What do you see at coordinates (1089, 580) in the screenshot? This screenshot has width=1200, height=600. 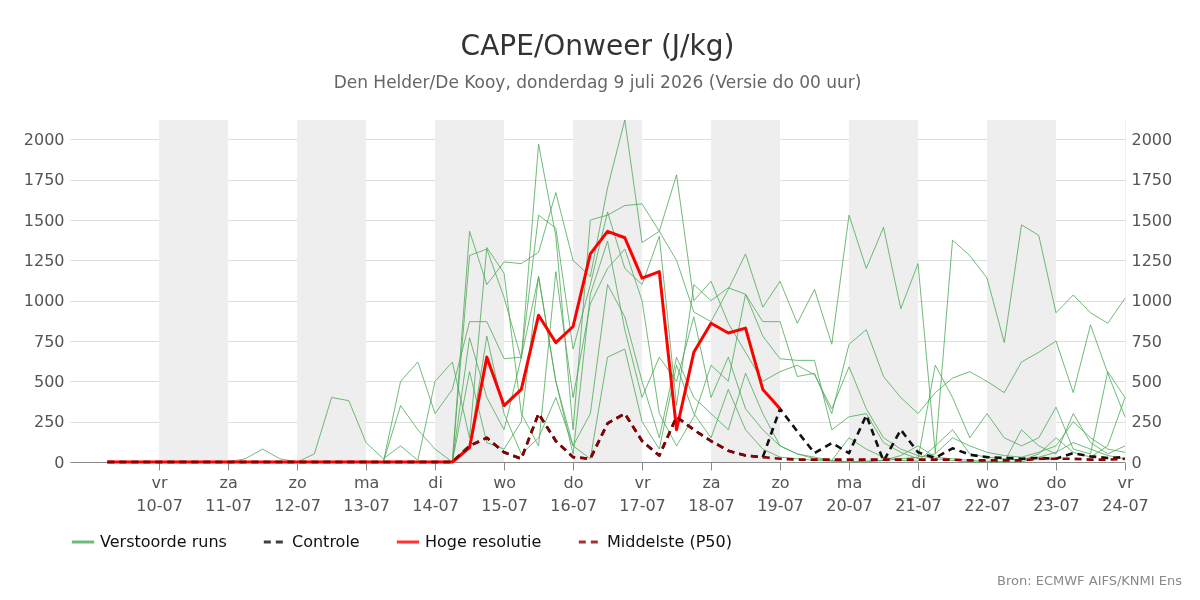 I see `text: Bron: ECMWF AIFS/KNMI Ens` at bounding box center [1089, 580].